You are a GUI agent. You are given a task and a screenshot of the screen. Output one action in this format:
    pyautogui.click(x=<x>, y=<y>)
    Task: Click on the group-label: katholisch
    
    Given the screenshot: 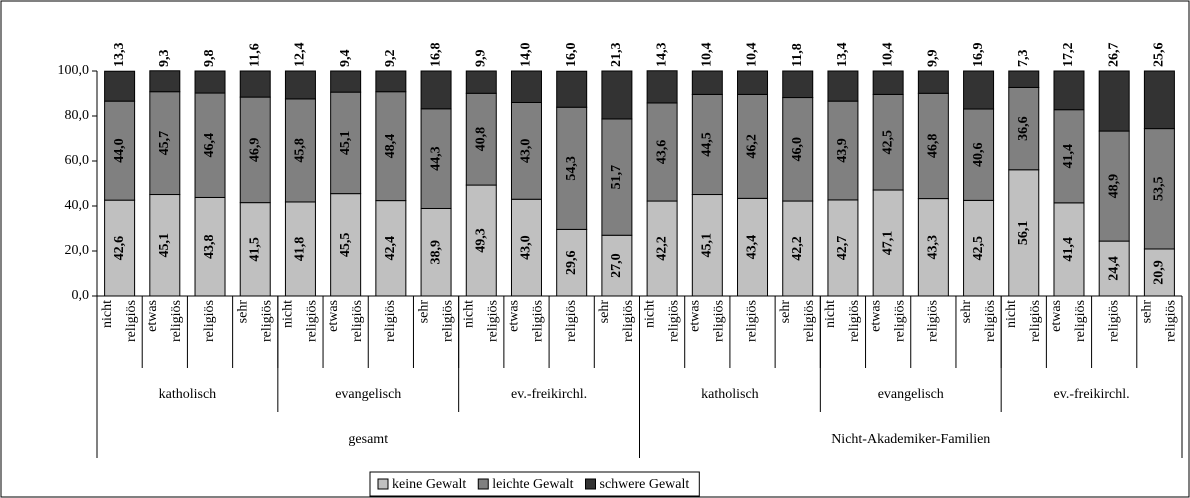 What is the action you would take?
    pyautogui.click(x=730, y=394)
    